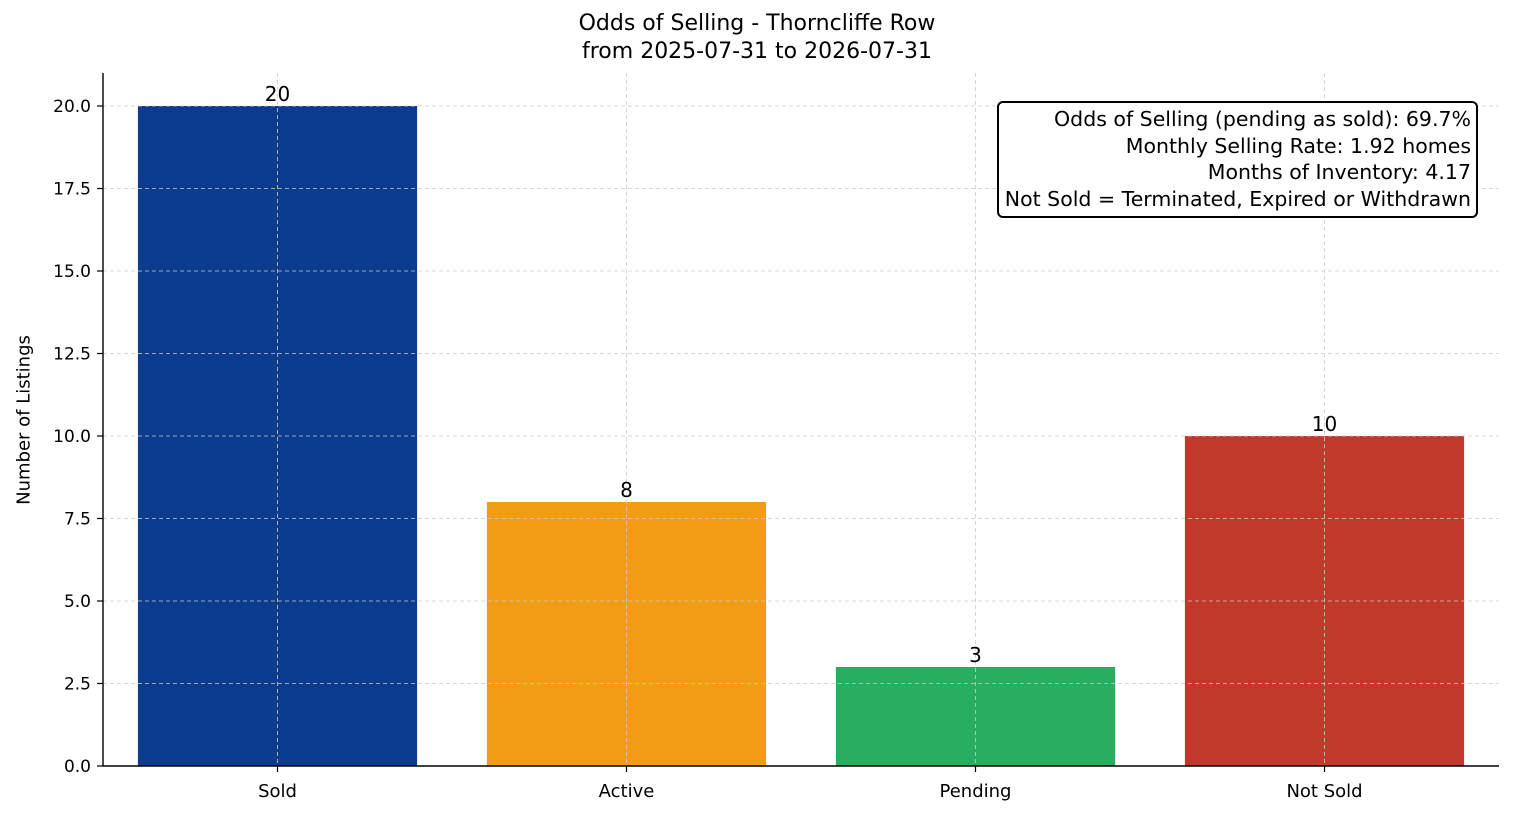  Describe the element at coordinates (1324, 424) in the screenshot. I see `data-label-not-sold: 10` at that location.